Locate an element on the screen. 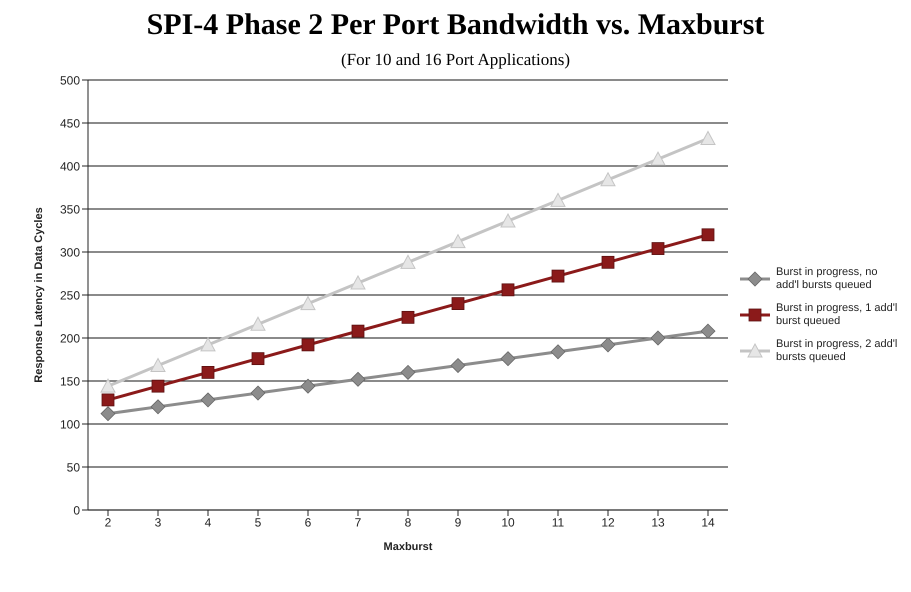 Image resolution: width=911 pixels, height=592 pixels. y-tick-label: 300 is located at coordinates (70, 252).